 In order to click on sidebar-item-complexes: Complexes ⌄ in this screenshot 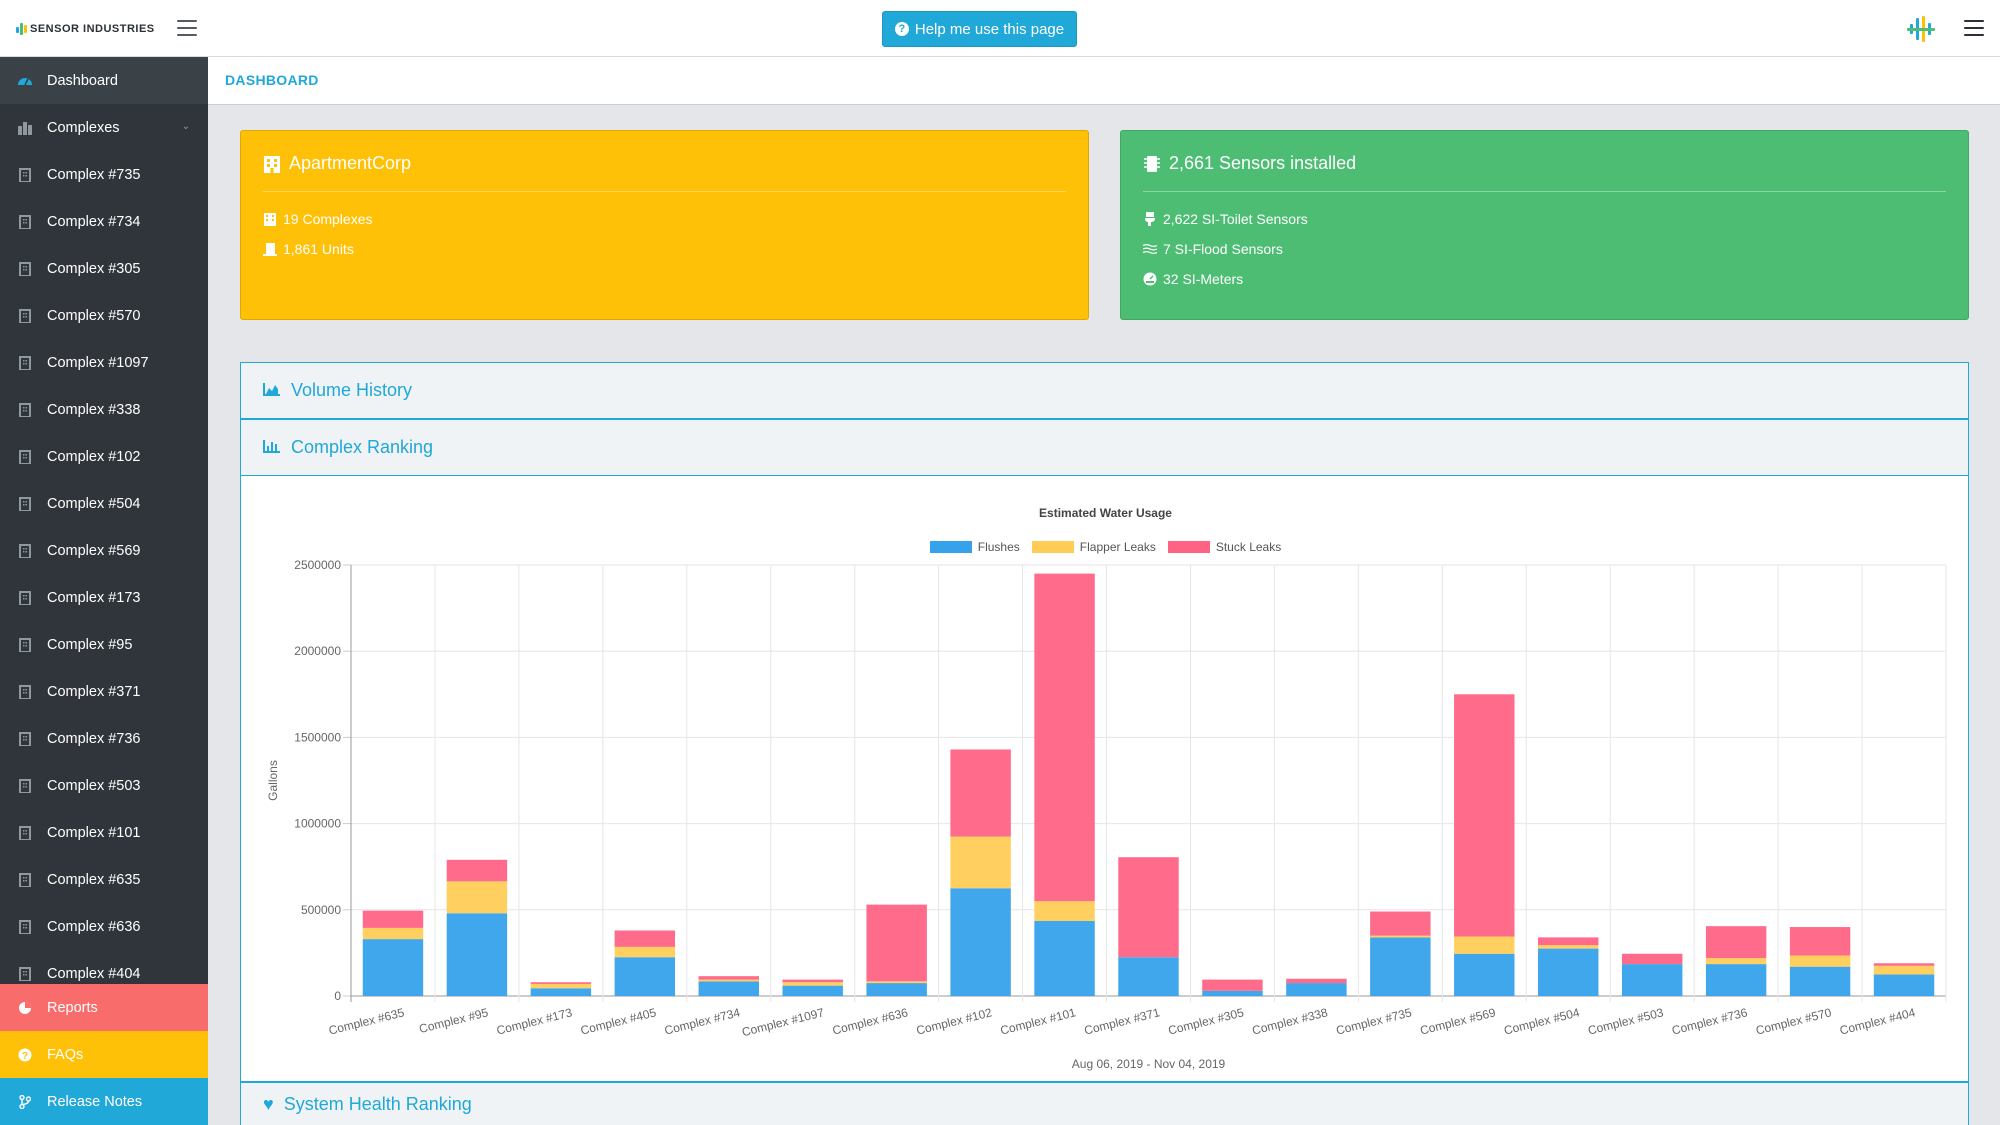, I will do `click(104, 127)`.